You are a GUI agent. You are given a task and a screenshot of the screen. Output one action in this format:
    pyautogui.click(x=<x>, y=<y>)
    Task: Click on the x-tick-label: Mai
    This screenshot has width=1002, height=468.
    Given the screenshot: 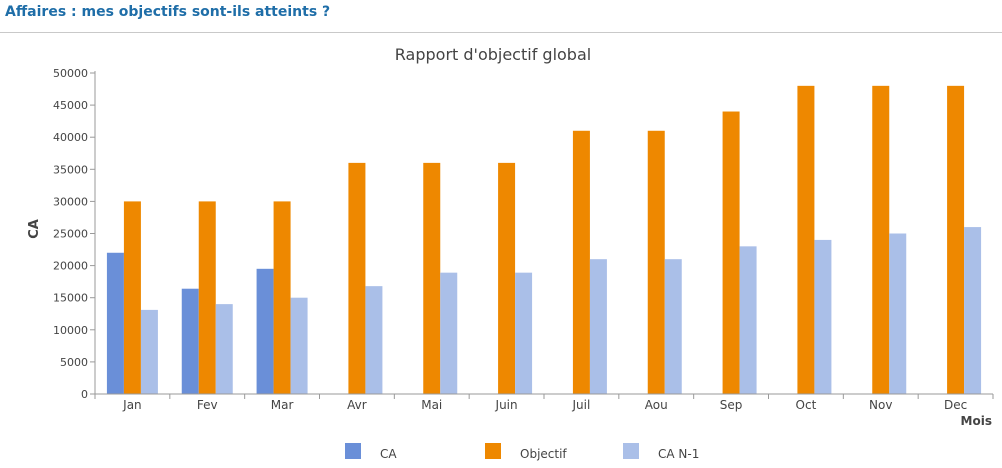 What is the action you would take?
    pyautogui.click(x=431, y=405)
    